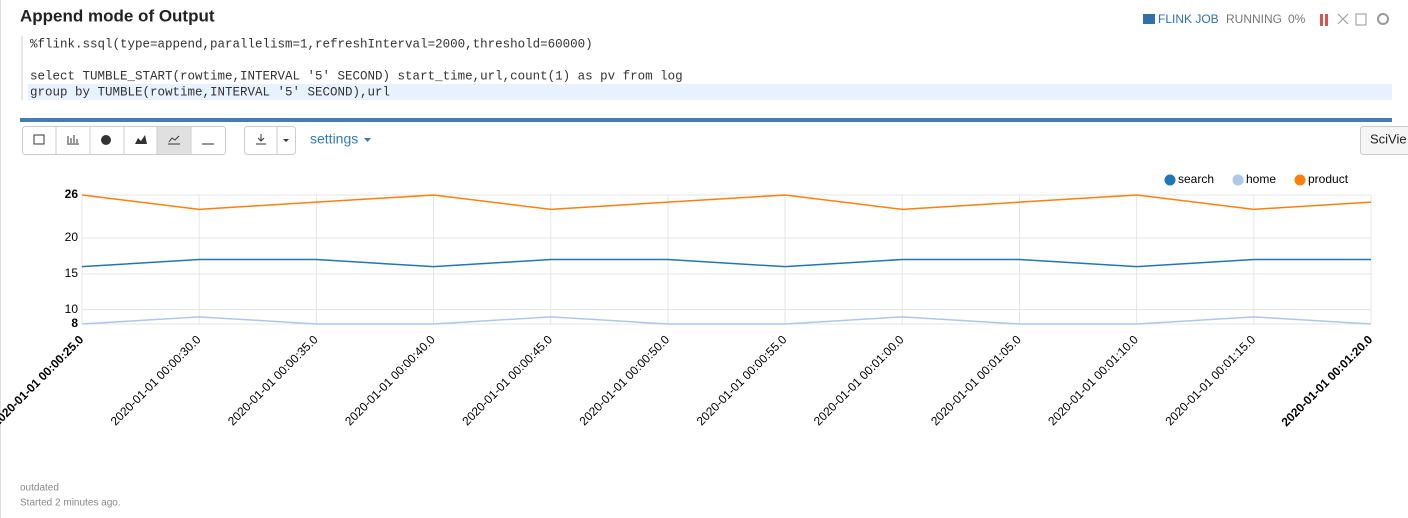 Image resolution: width=1408 pixels, height=518 pixels. What do you see at coordinates (1361, 19) in the screenshot?
I see `book-icon` at bounding box center [1361, 19].